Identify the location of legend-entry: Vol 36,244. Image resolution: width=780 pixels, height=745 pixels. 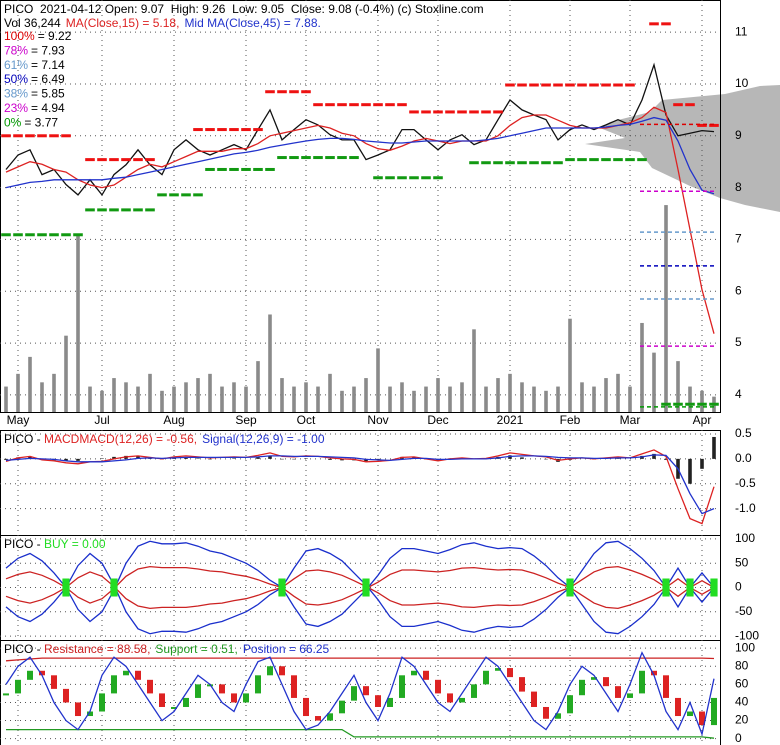
(32, 23).